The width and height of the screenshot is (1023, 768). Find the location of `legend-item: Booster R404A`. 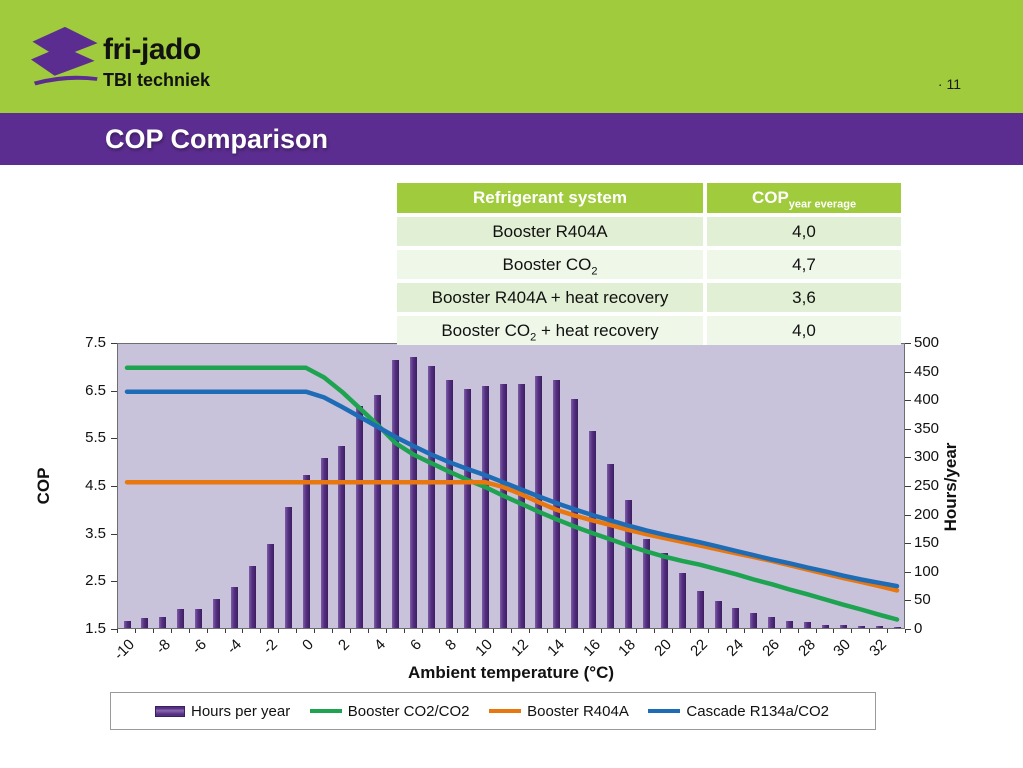

legend-item: Booster R404A is located at coordinates (559, 711).